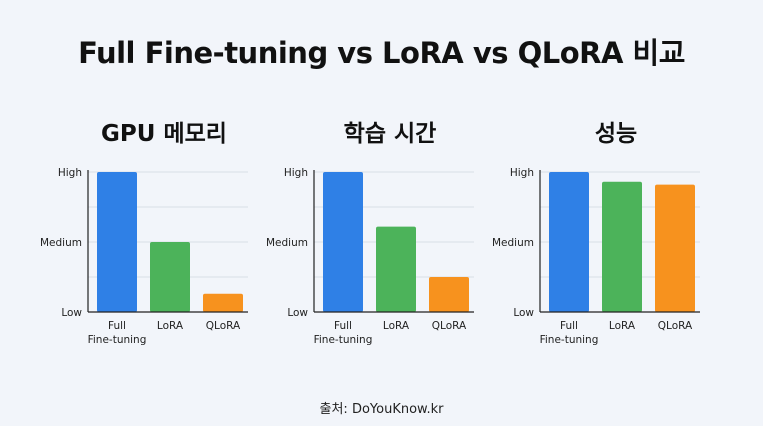 The image size is (763, 426). I want to click on chart-title-training-time: 학습 시간, so click(390, 134).